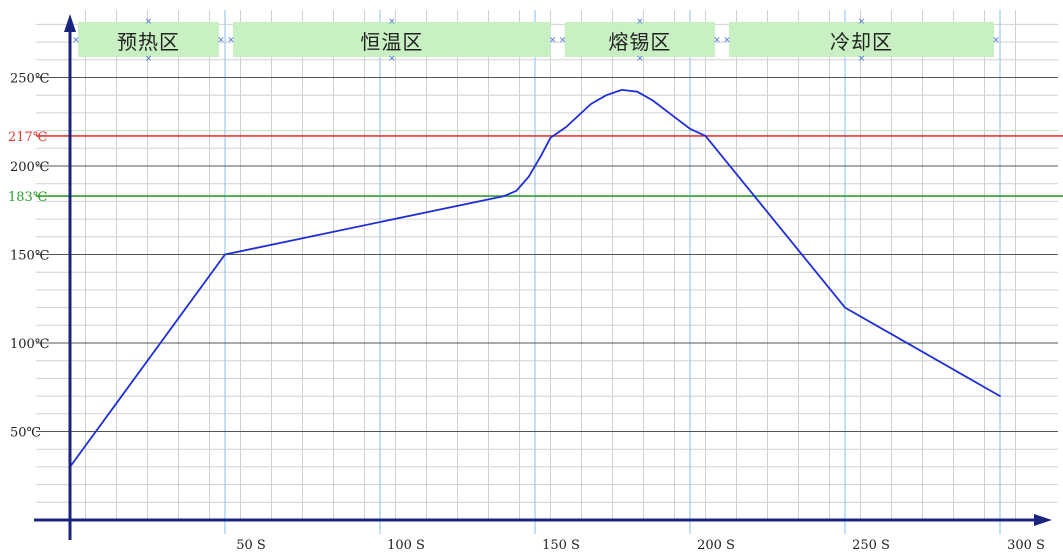 The height and width of the screenshot is (553, 1063). What do you see at coordinates (561, 545) in the screenshot?
I see `x-tick-label: 150 S` at bounding box center [561, 545].